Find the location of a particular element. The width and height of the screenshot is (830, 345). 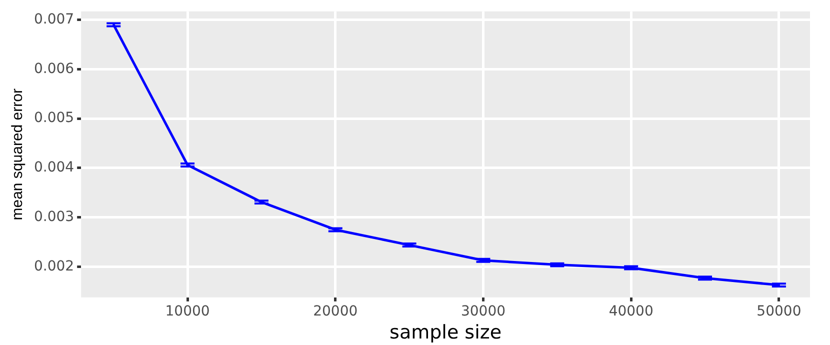

x-tick-label: 10000 is located at coordinates (187, 311).